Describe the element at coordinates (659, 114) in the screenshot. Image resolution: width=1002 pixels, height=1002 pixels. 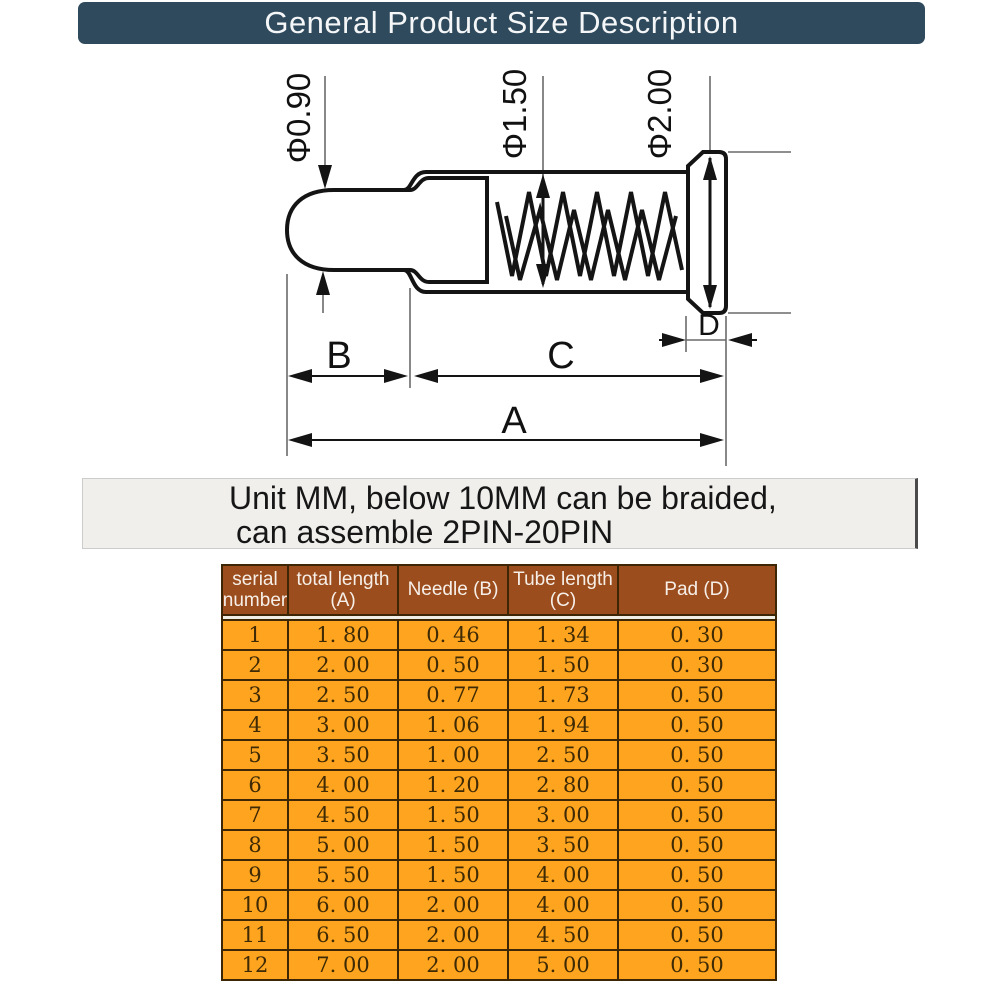
I see `pad-diameter-label: Φ2.00` at that location.